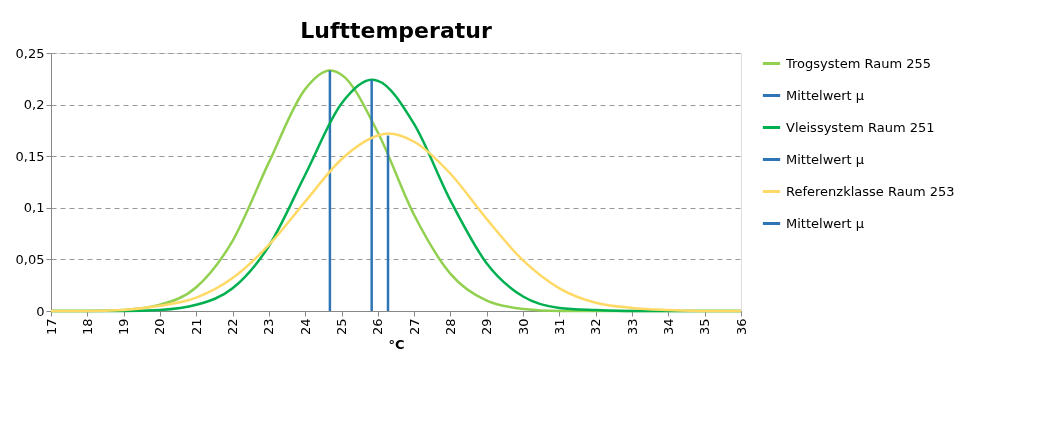 This screenshot has width=1054, height=439. I want to click on x-tick-label: 21, so click(196, 327).